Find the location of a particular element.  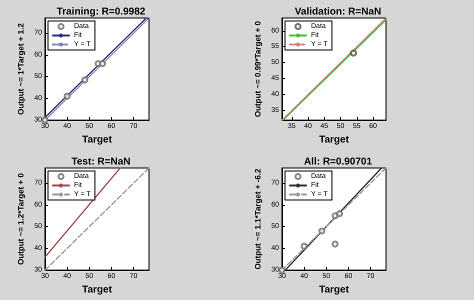

chart-title: Test: R=NaN is located at coordinates (101, 162).